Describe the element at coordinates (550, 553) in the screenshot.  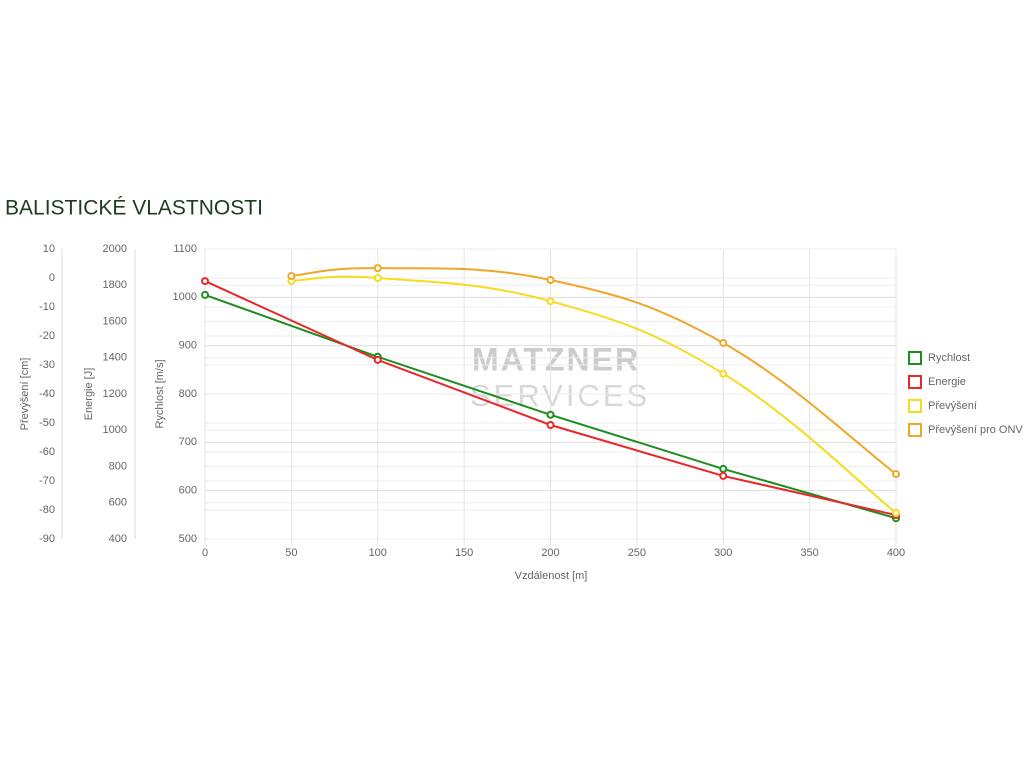
I see `x-tick-label: 200` at that location.